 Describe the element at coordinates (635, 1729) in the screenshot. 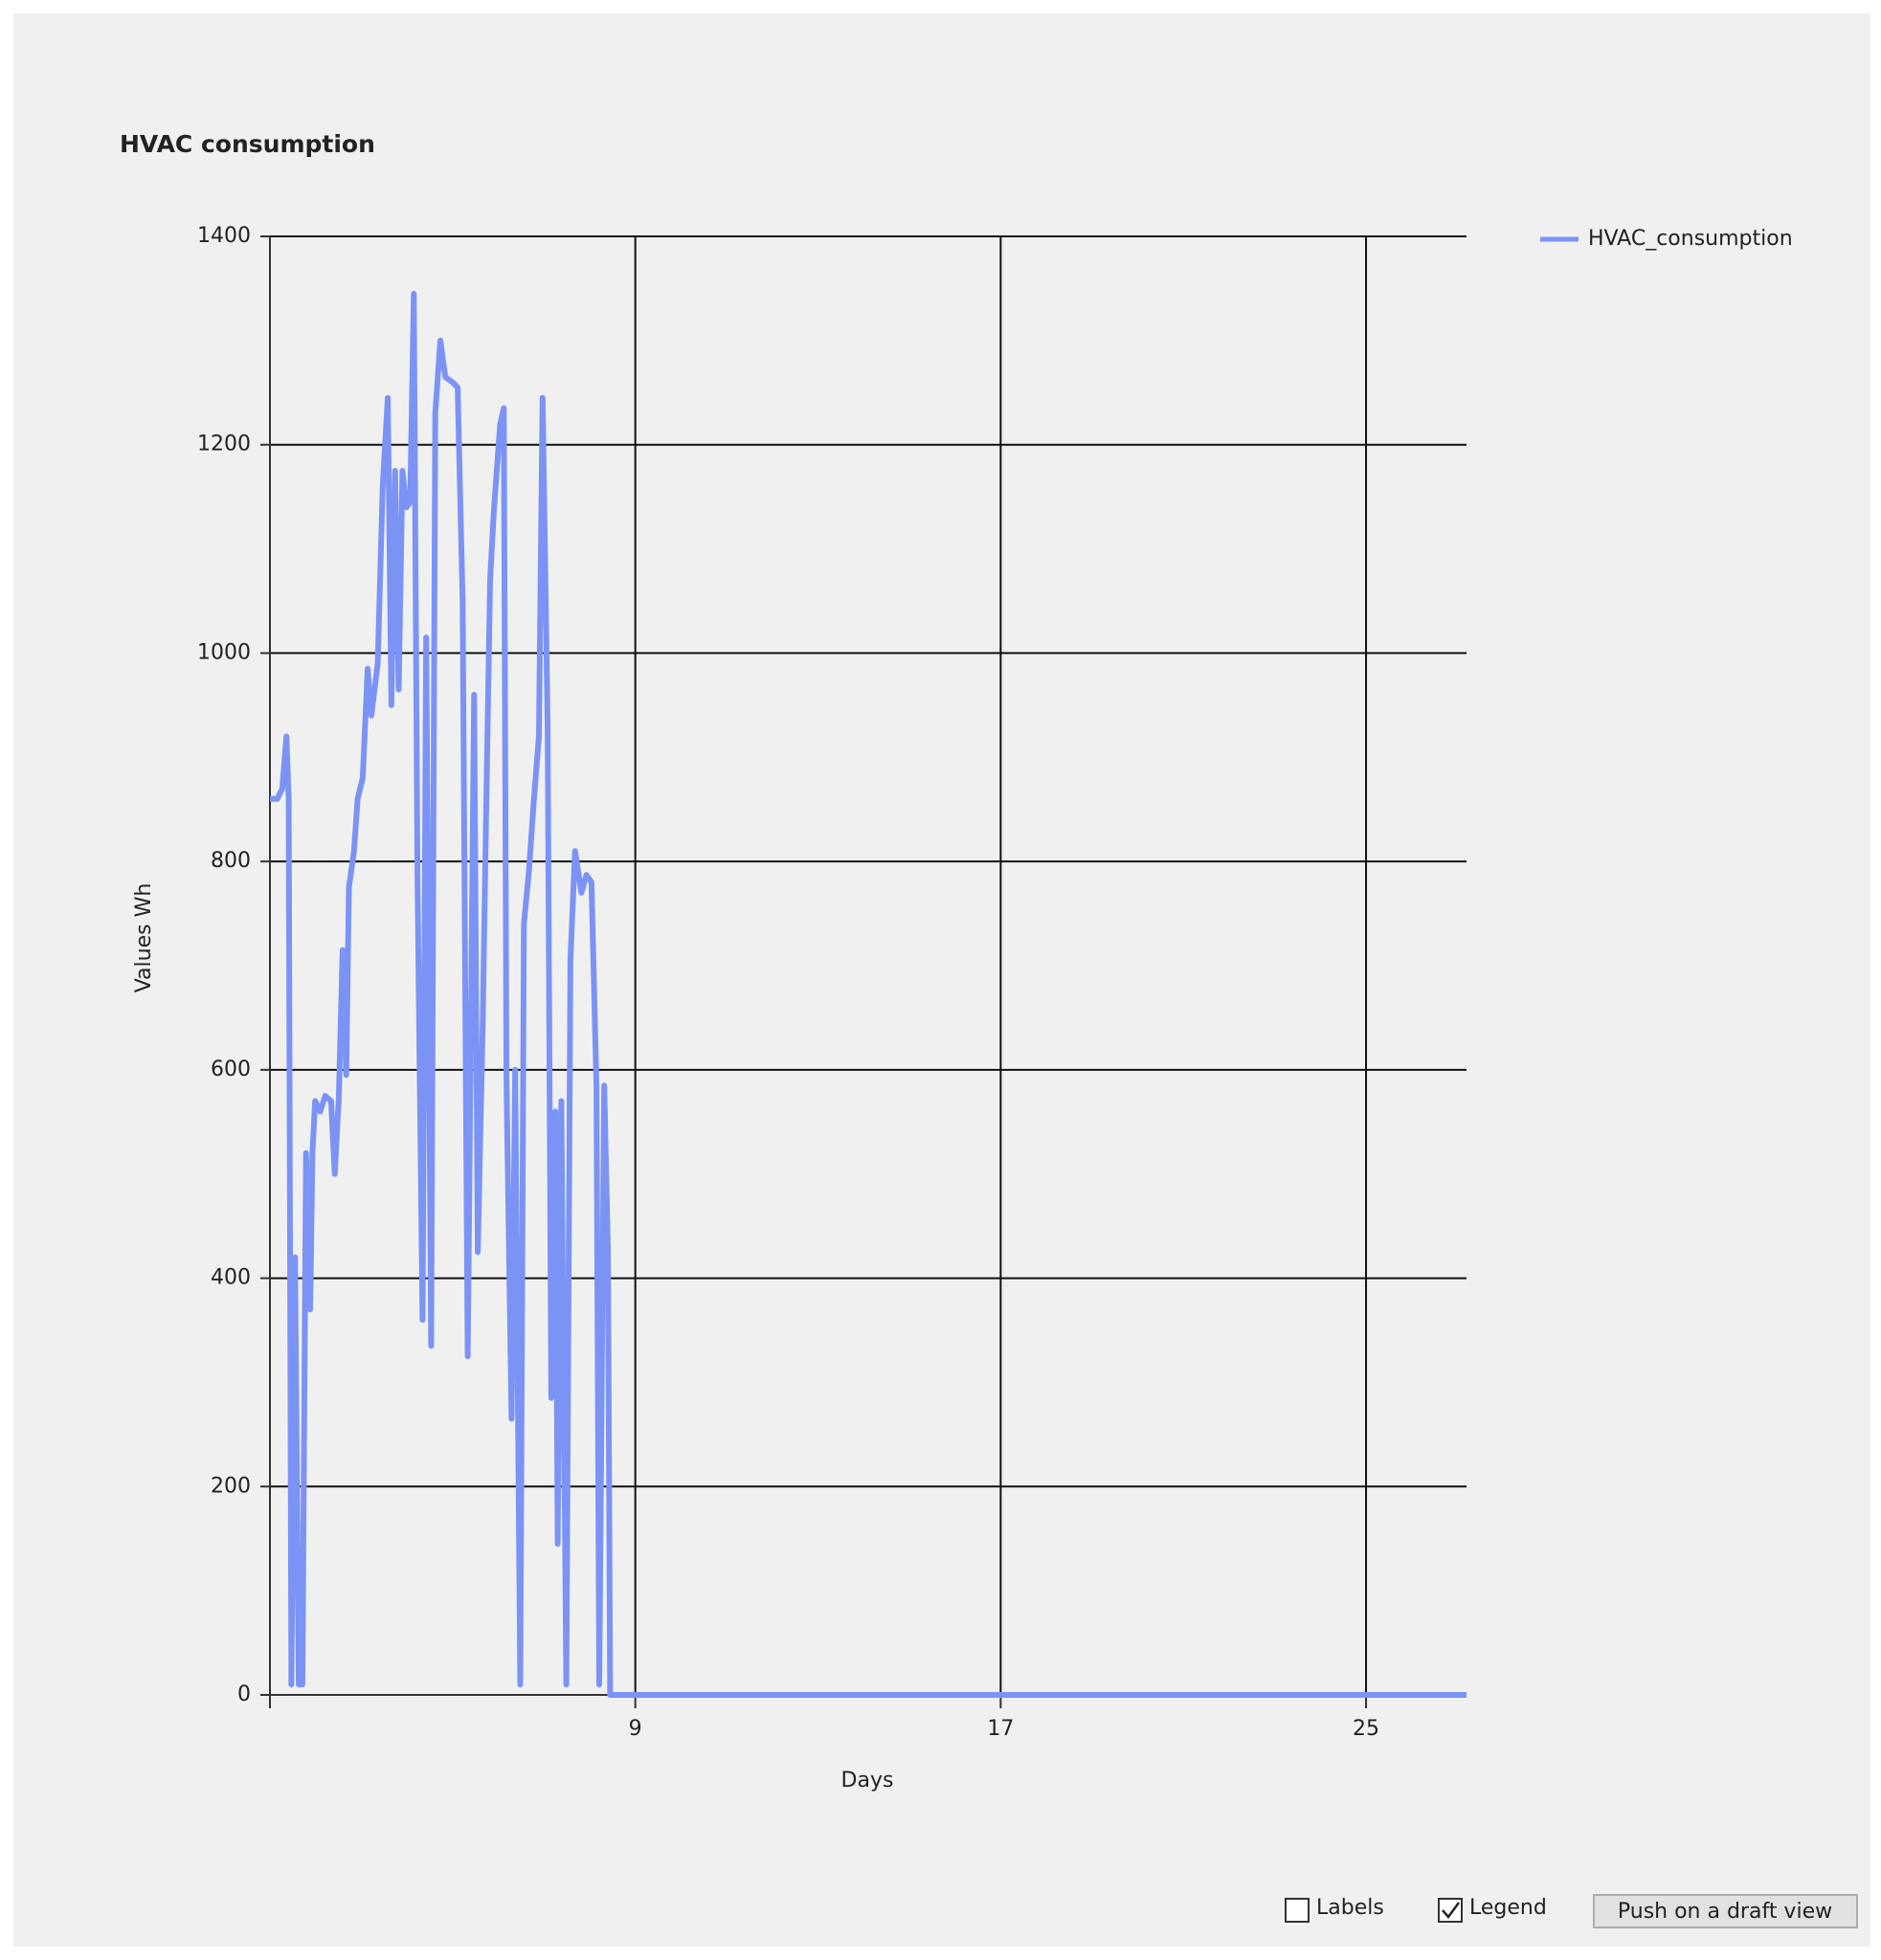

I see `x-tick-label: 9` at that location.